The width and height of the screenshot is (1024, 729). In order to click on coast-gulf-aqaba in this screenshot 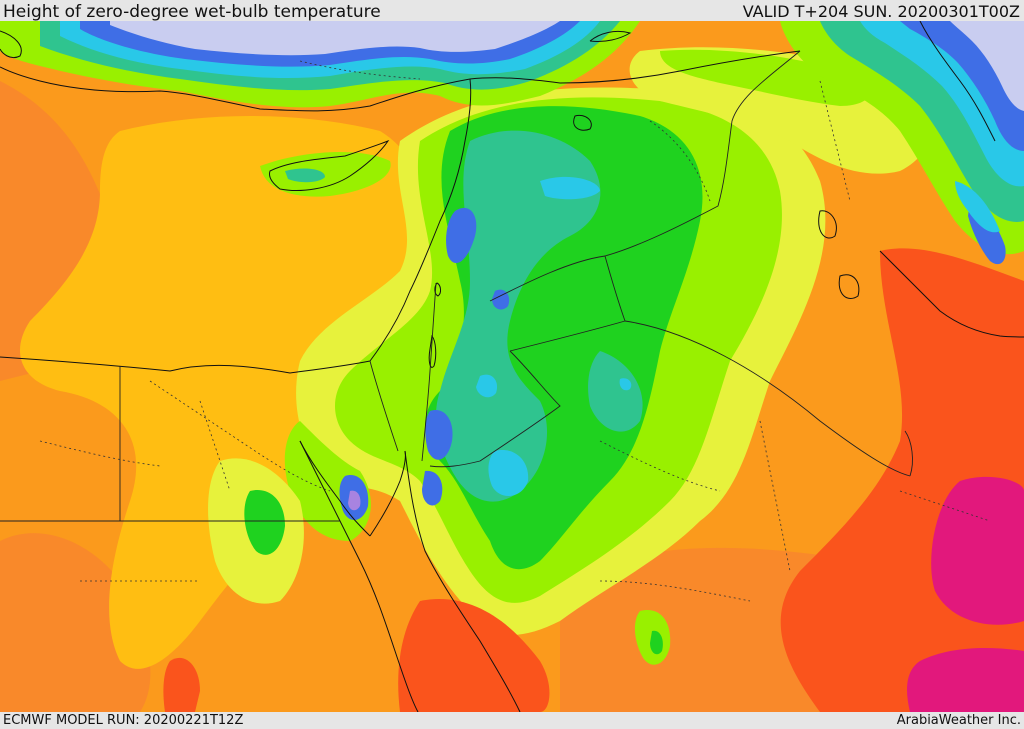, I will do `click(387, 493)`.